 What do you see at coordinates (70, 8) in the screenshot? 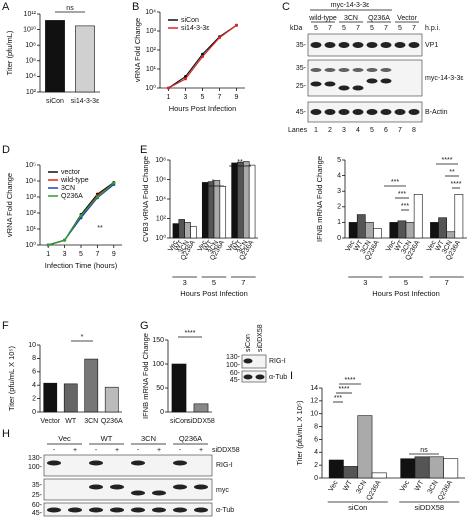
I see `significance: ns` at bounding box center [70, 8].